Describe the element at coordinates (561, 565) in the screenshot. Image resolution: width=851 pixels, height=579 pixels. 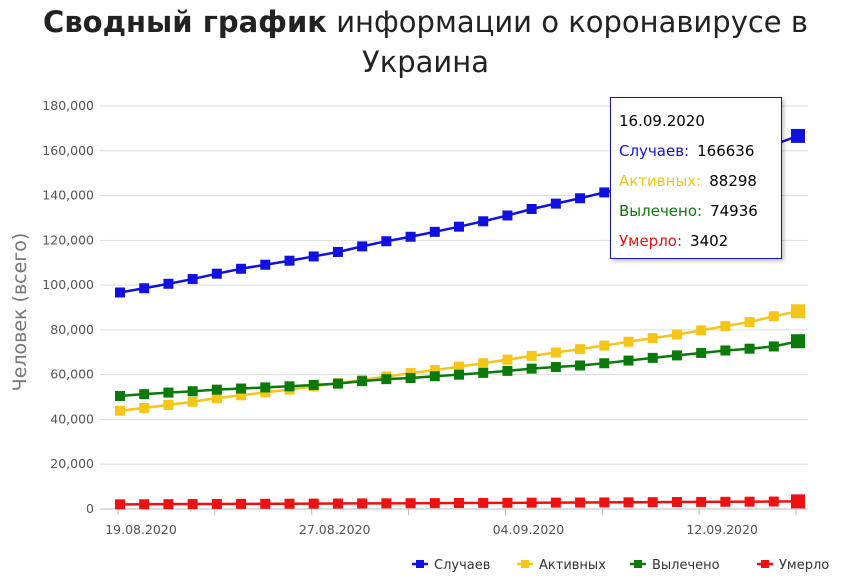
I see `legend-item: Активных` at that location.